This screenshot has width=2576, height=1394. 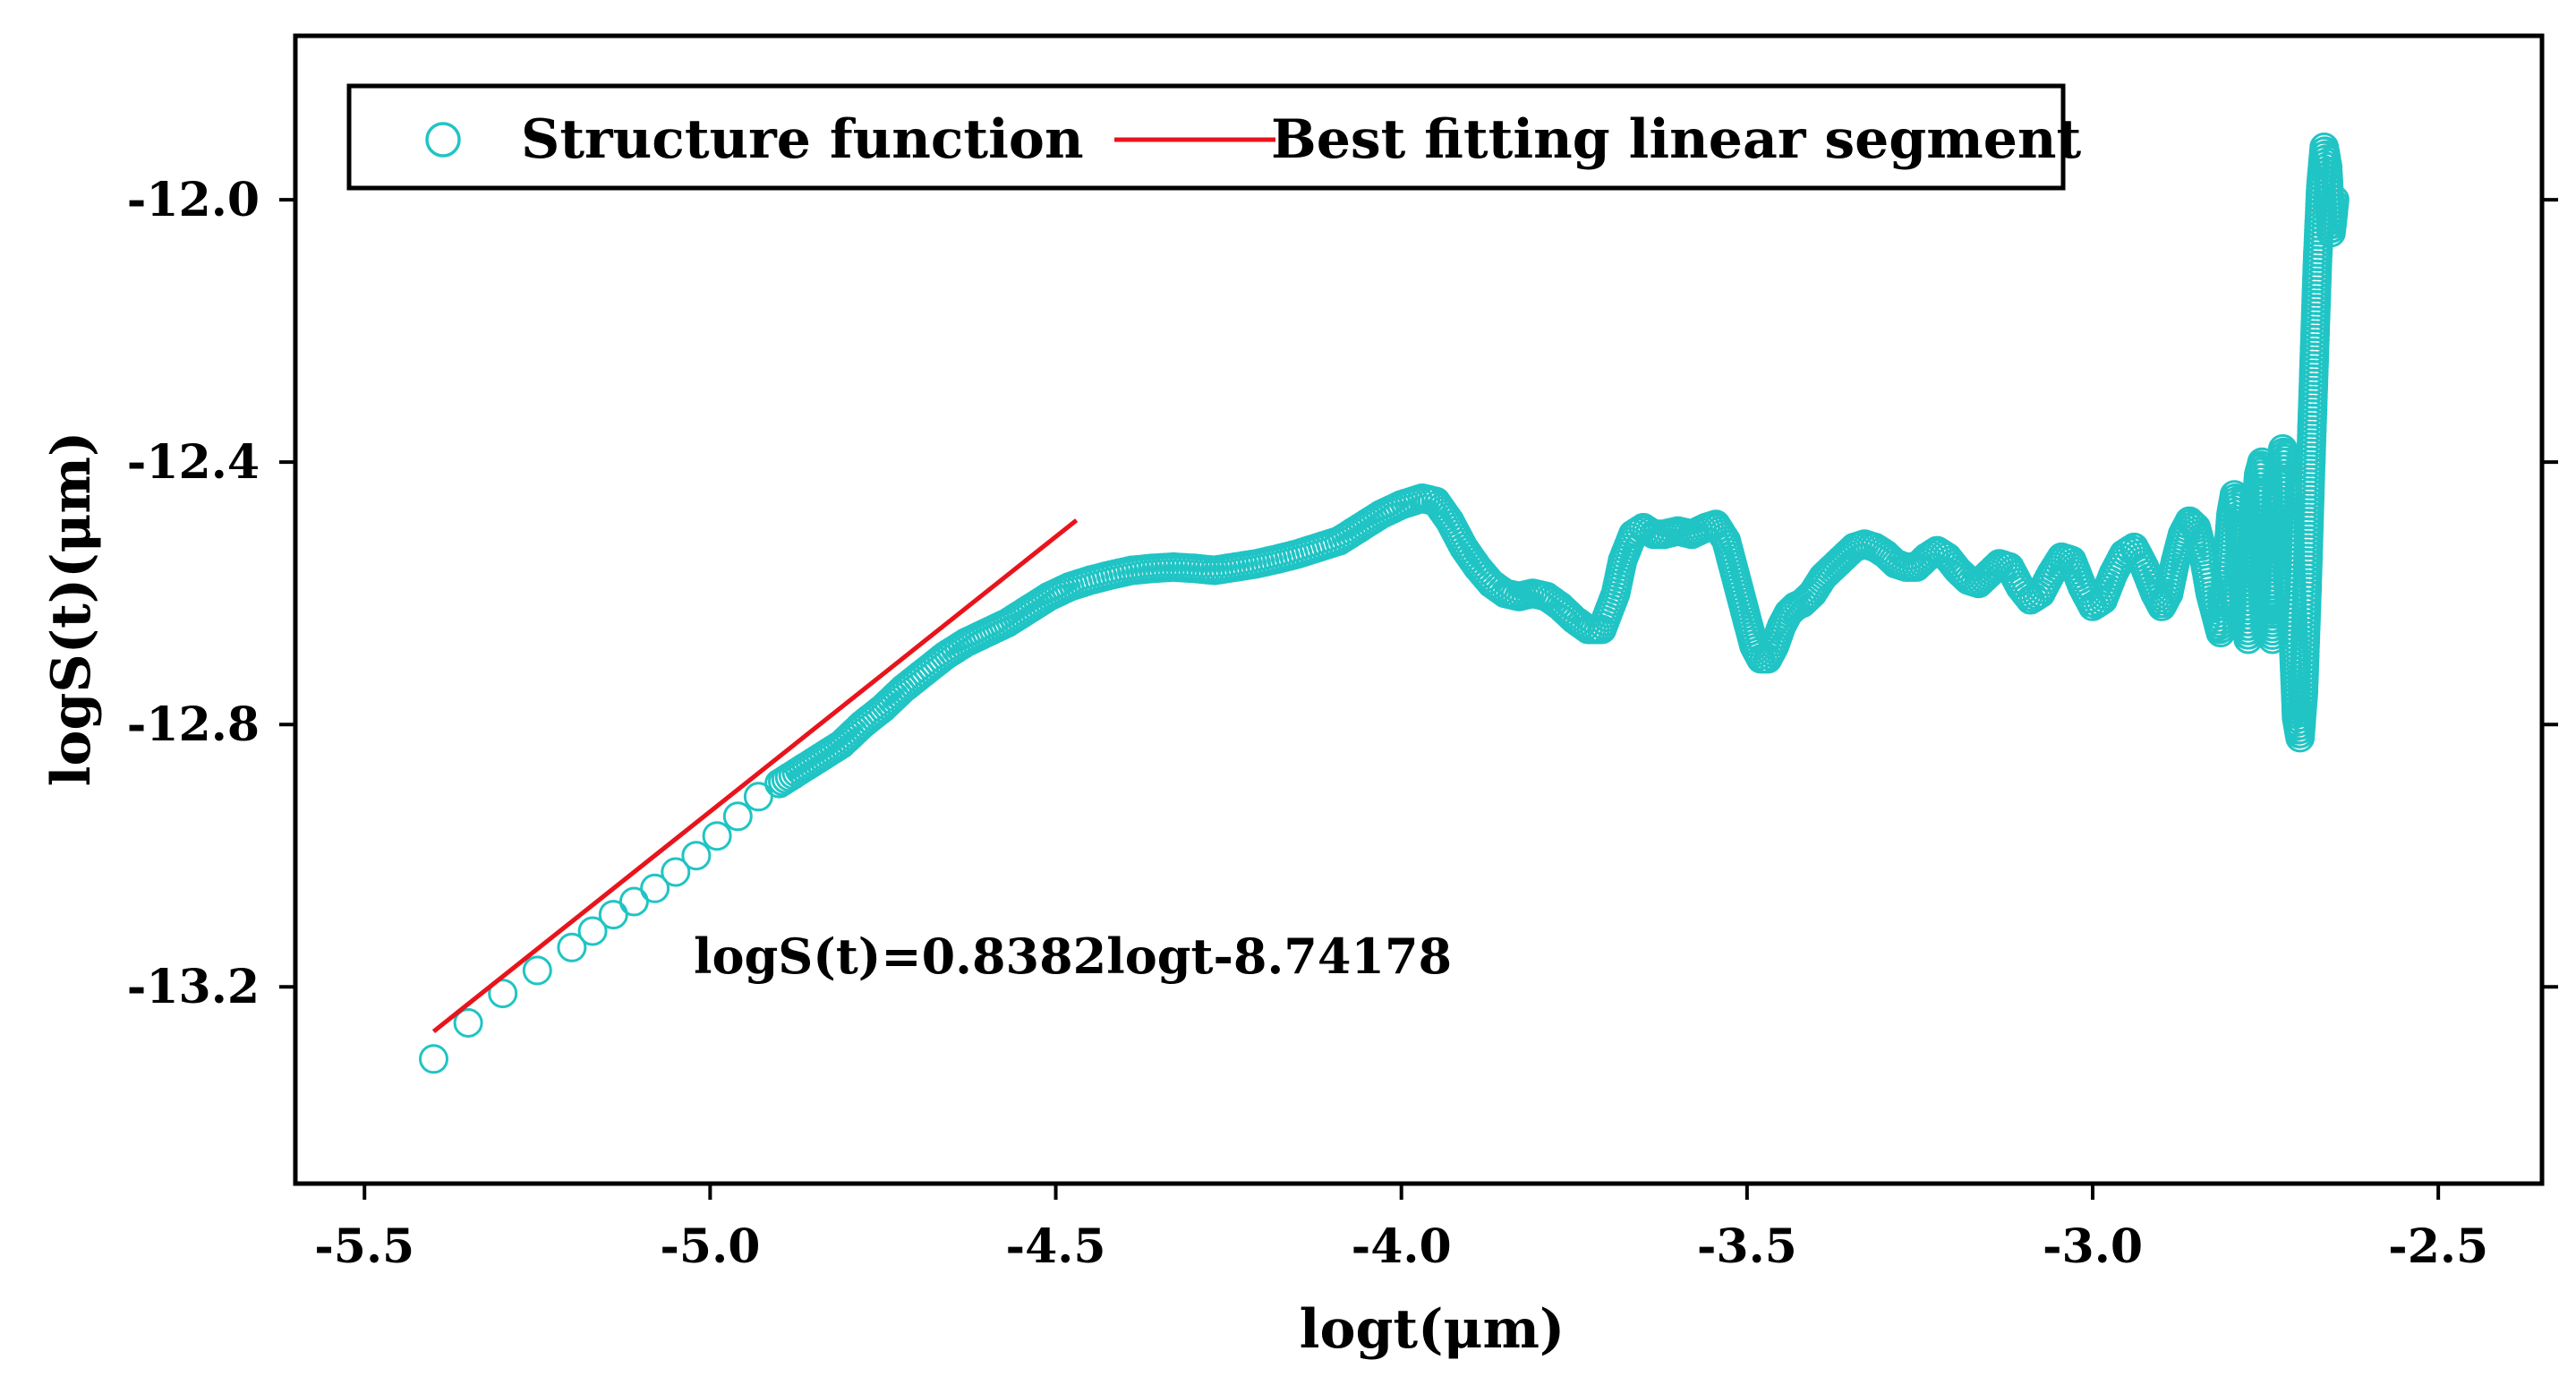 What do you see at coordinates (1747, 1246) in the screenshot?
I see `x-tick-label: -3.5` at bounding box center [1747, 1246].